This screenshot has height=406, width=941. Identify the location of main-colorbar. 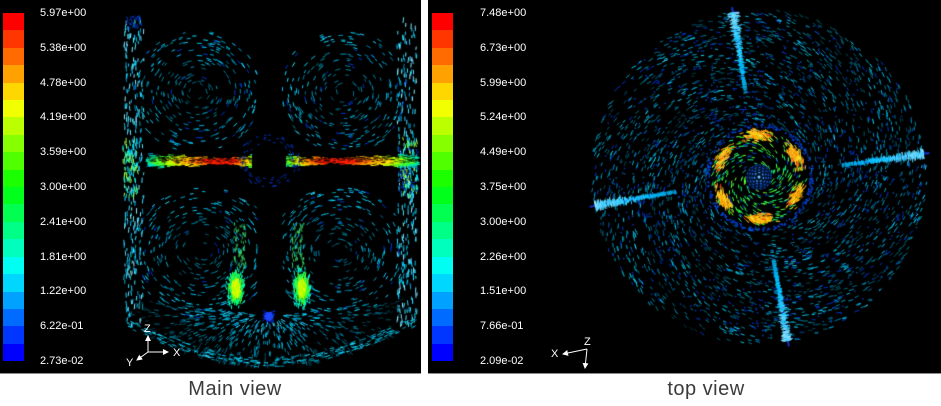
(13, 187).